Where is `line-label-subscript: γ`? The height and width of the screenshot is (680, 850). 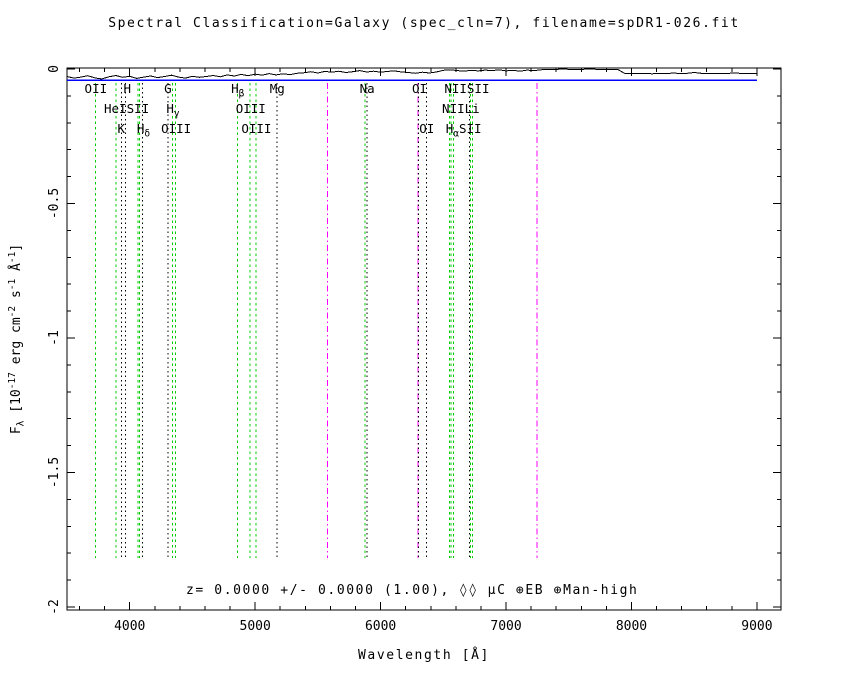 line-label-subscript: γ is located at coordinates (177, 114).